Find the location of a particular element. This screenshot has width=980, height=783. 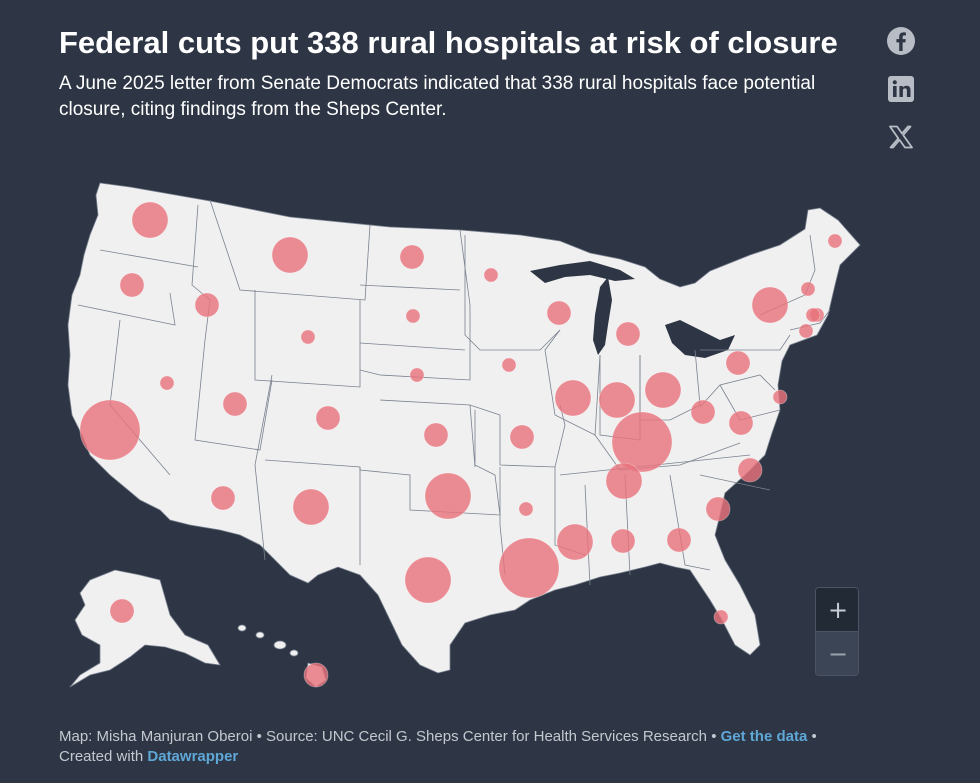

bubble-utah is located at coordinates (235, 404).